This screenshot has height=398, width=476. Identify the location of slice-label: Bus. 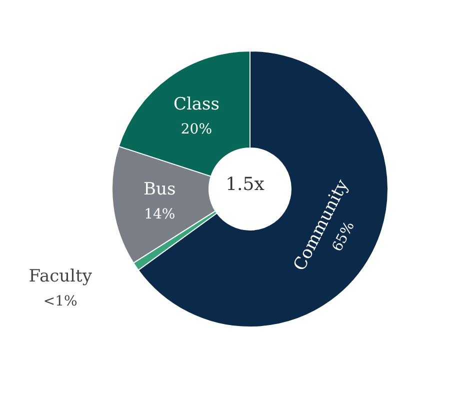
(160, 189).